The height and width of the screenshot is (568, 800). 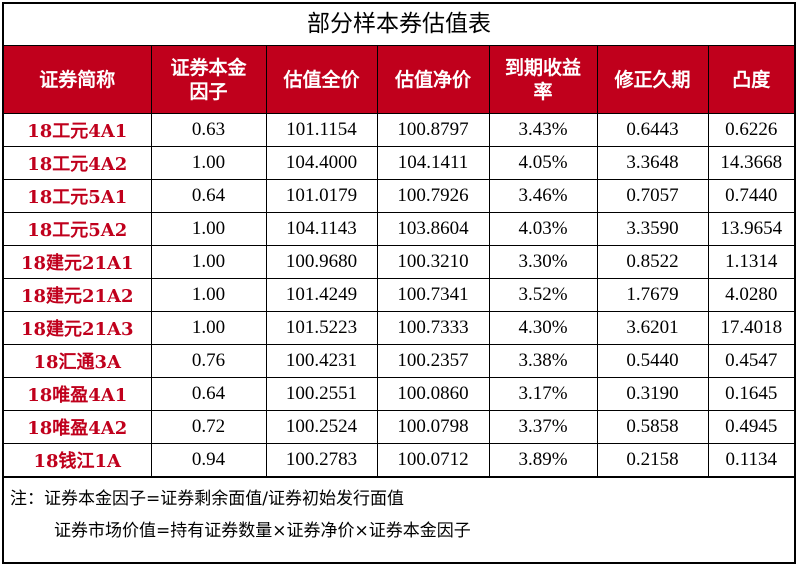 What do you see at coordinates (433, 361) in the screenshot?
I see `cell-clean-price: 100.2357` at bounding box center [433, 361].